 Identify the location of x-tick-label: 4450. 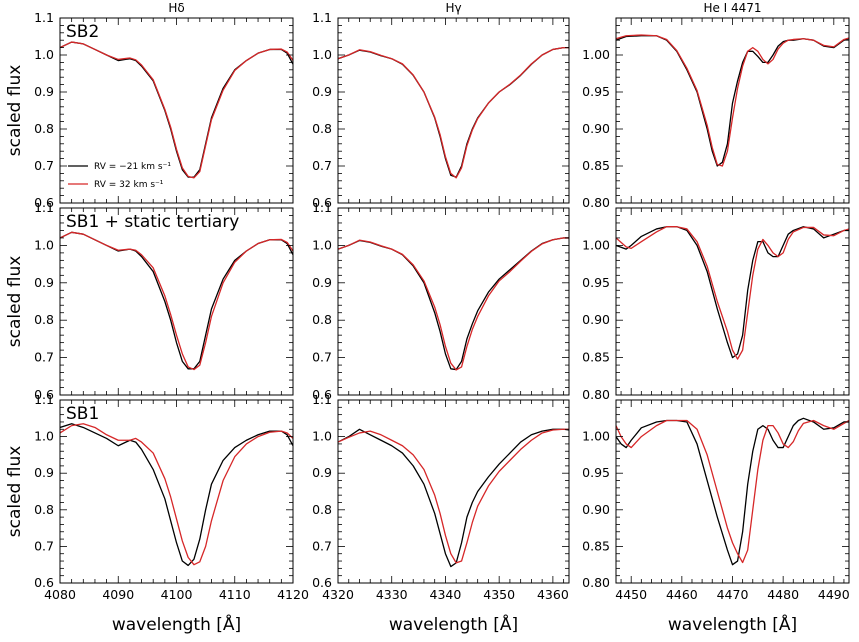
(631, 594).